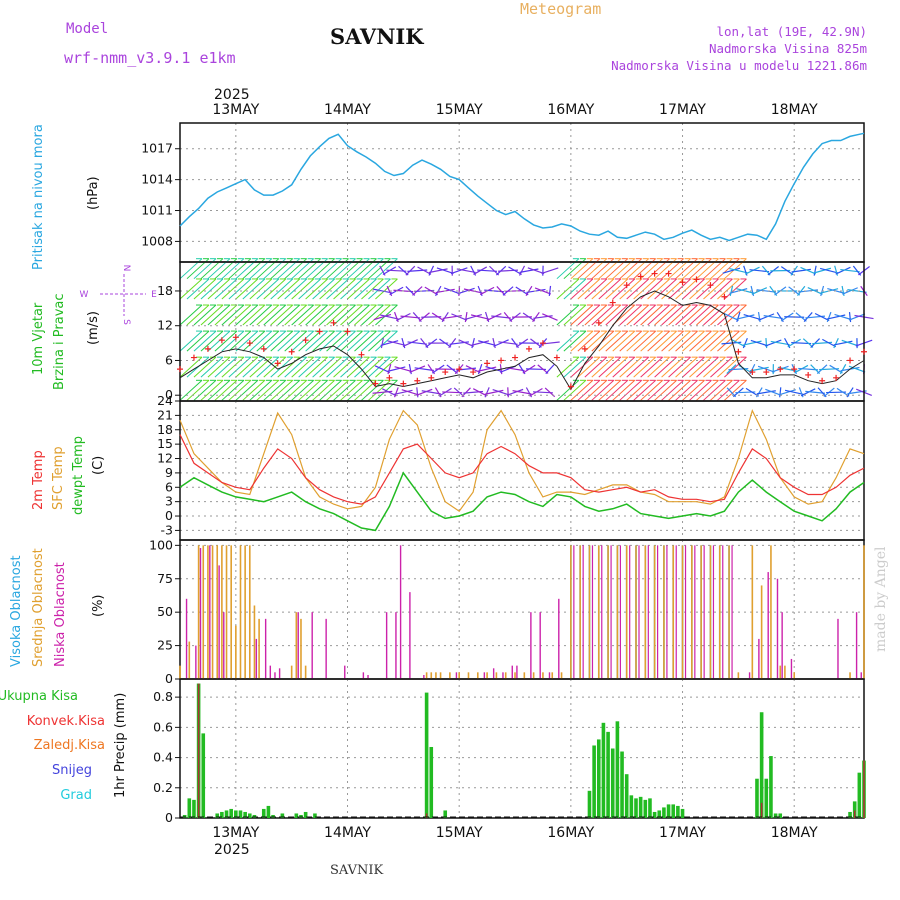 Image resolution: width=900 pixels, height=900 pixels. I want to click on precip-legend-conv: Konvek.Kisa, so click(66, 721).